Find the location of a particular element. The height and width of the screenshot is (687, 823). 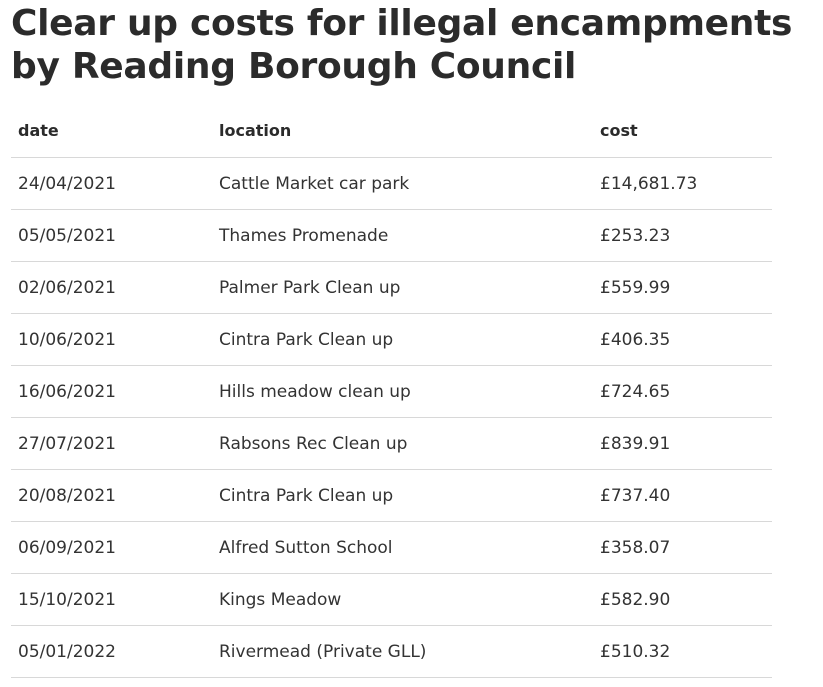

table-row: 20/08/2021 Cintra Park Clean up £737.40 is located at coordinates (391, 495).